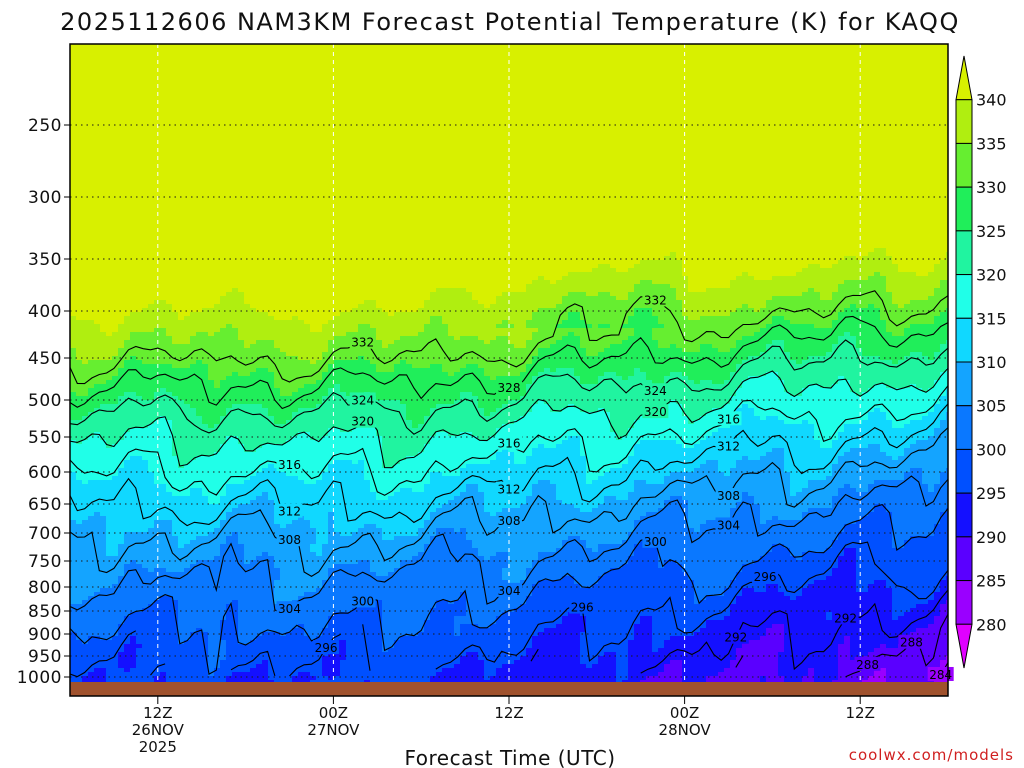  What do you see at coordinates (964, 78) in the screenshot?
I see `colorbar-arrow-top` at bounding box center [964, 78].